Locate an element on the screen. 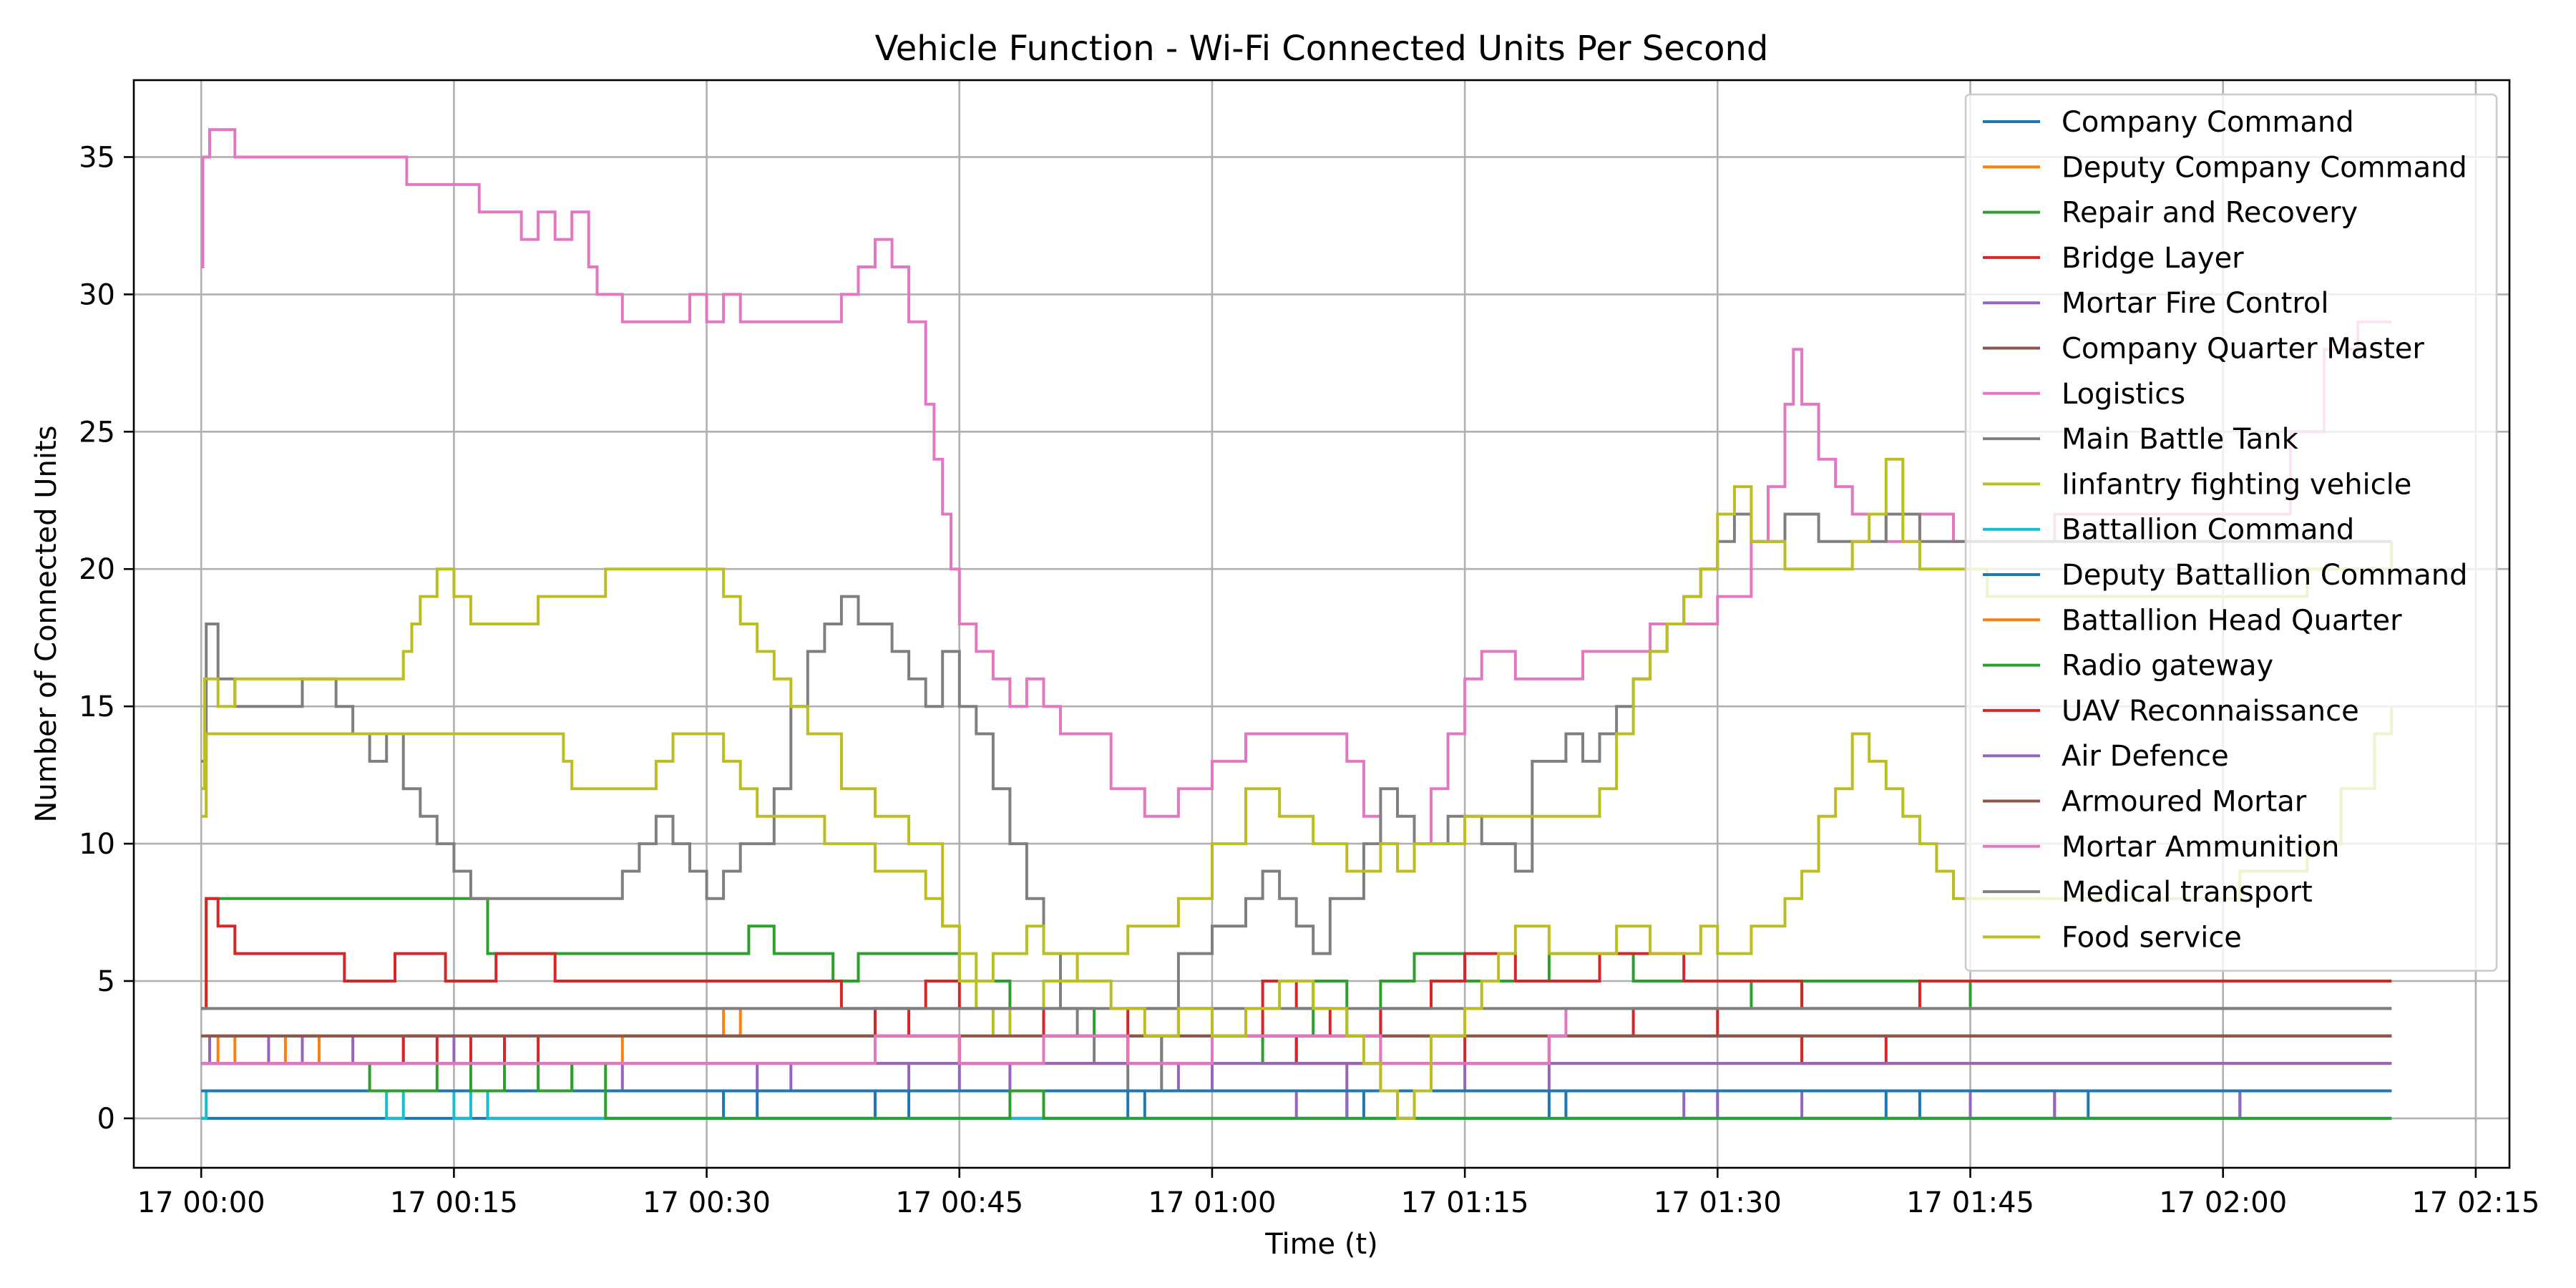 This screenshot has width=2576, height=1288. y-tick-label-1: 5 is located at coordinates (106, 981).